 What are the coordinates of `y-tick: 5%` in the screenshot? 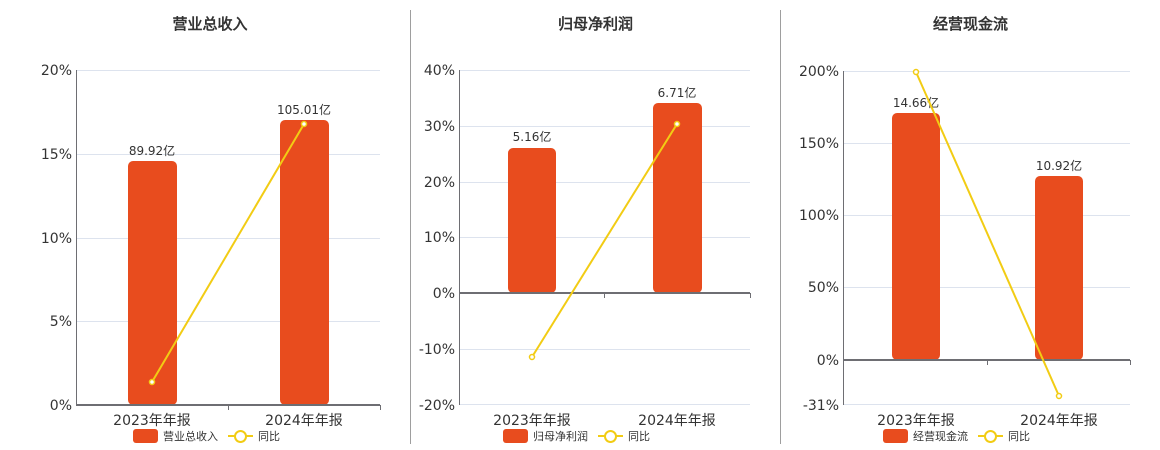 It's located at (61, 322).